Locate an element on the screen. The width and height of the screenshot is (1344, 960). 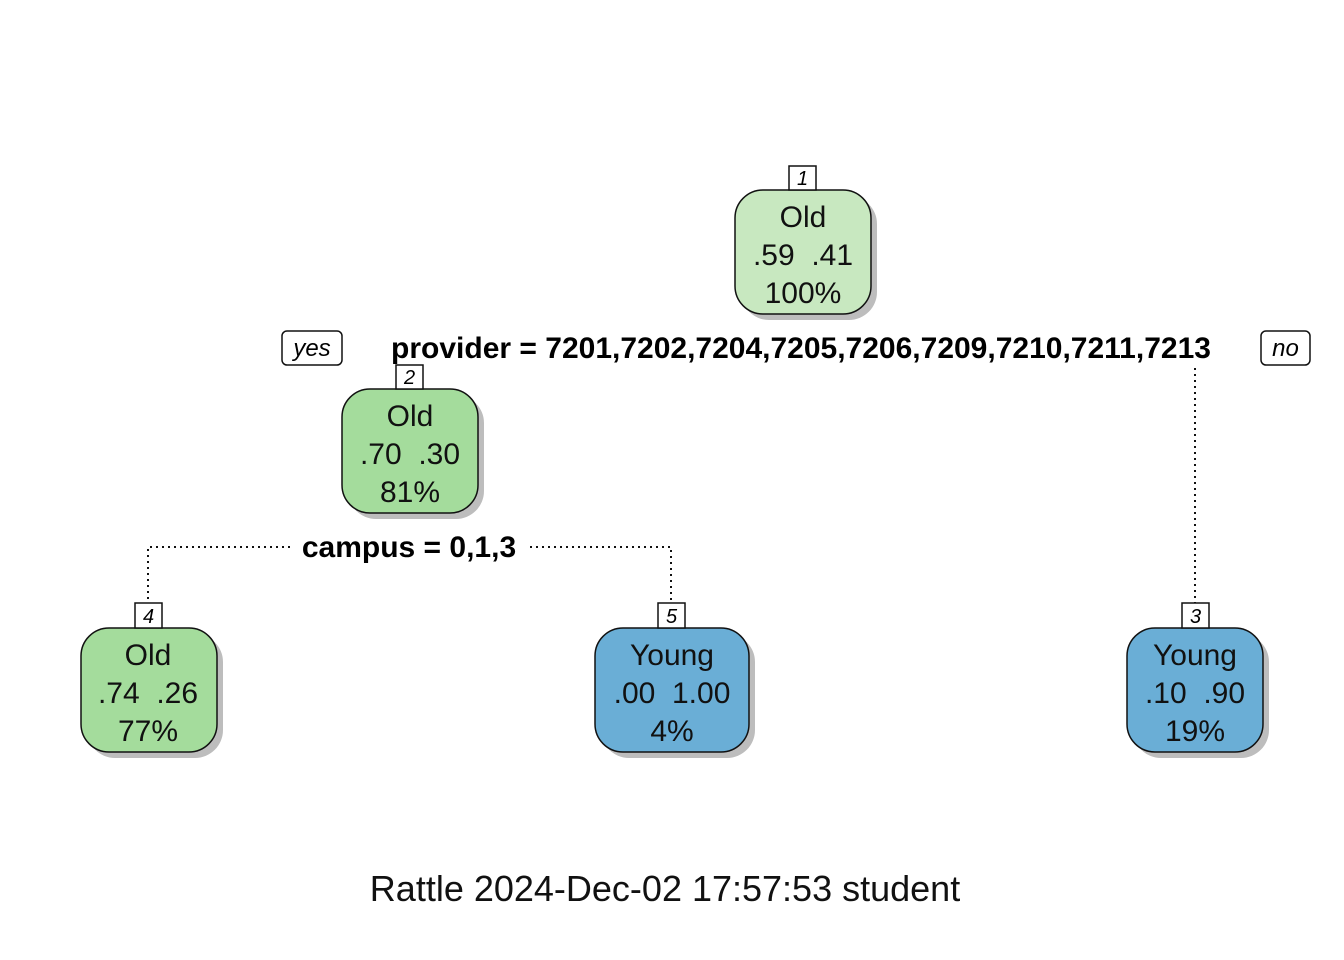
node-3: 3 Young .10 .90 19% is located at coordinates (1197, 680).